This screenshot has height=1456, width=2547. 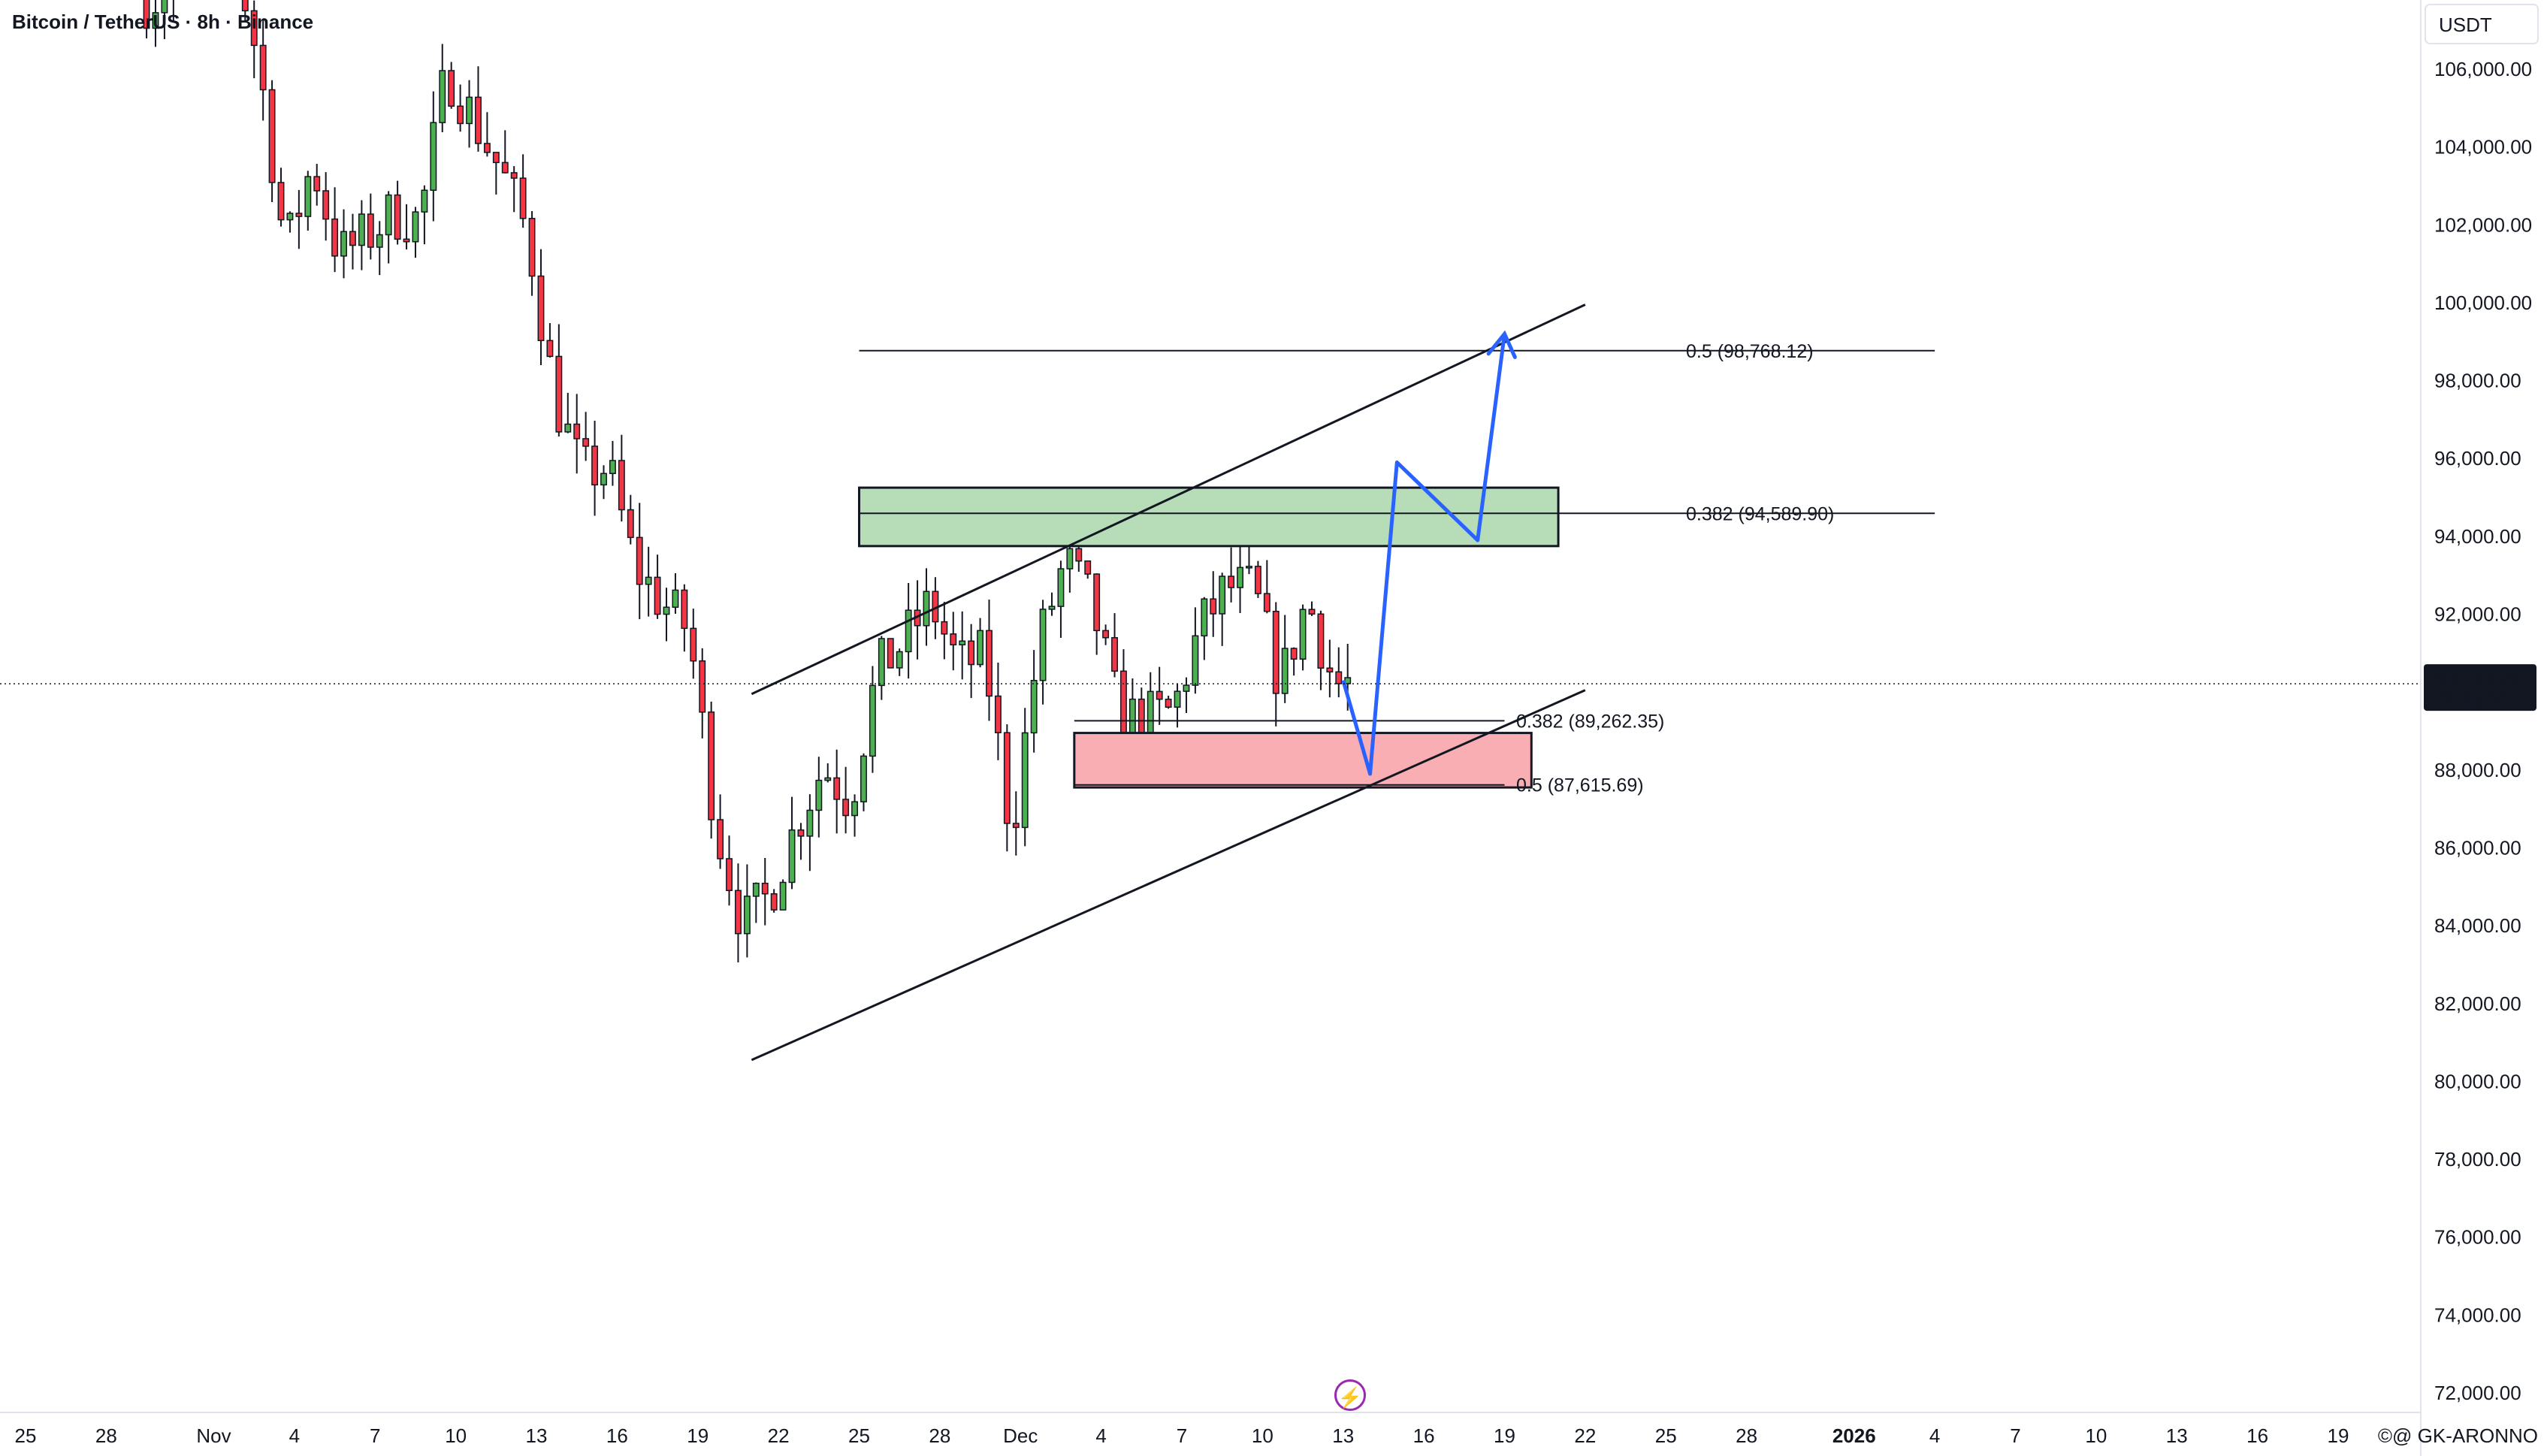 I want to click on x-tick-label: 7, so click(x=375, y=1435).